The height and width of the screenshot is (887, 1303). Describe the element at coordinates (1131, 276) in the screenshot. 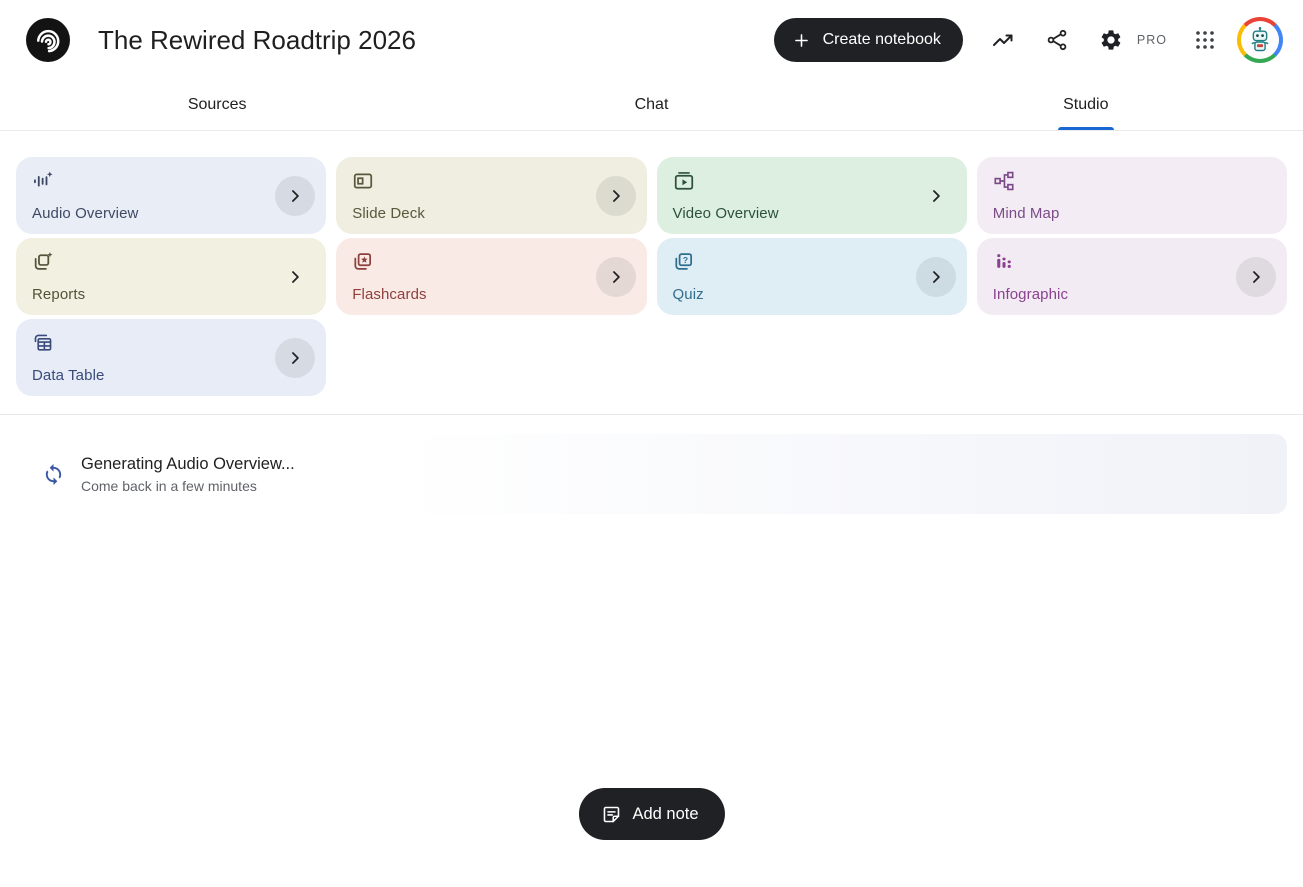

I see `studio-card-infographic: Infographic` at that location.